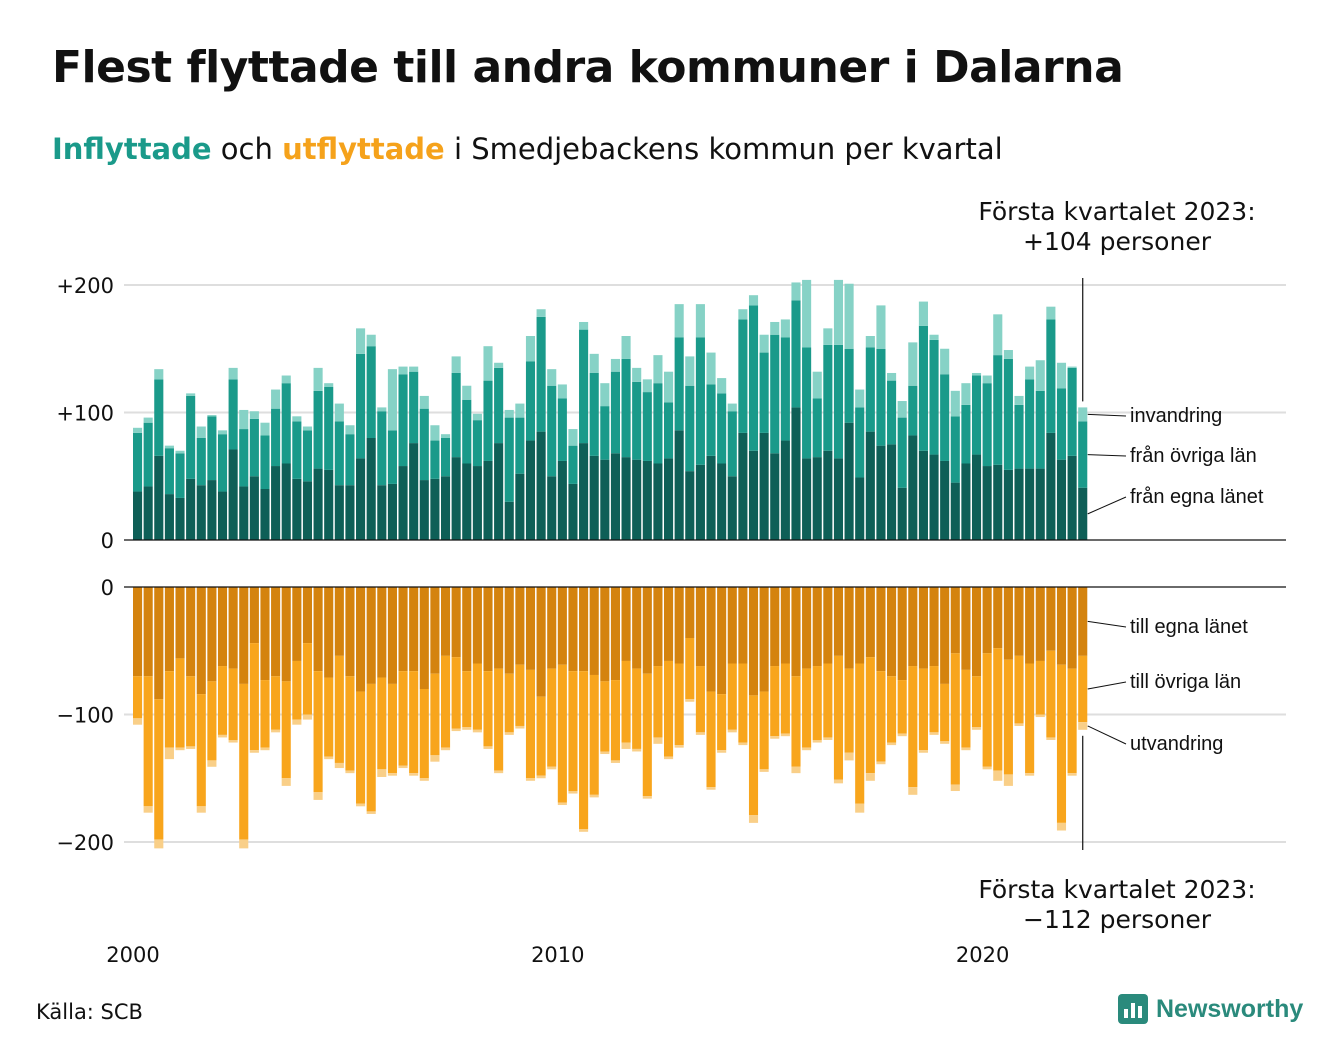 The width and height of the screenshot is (1340, 1060). Describe the element at coordinates (85, 414) in the screenshot. I see `y-tick-in: +100` at that location.